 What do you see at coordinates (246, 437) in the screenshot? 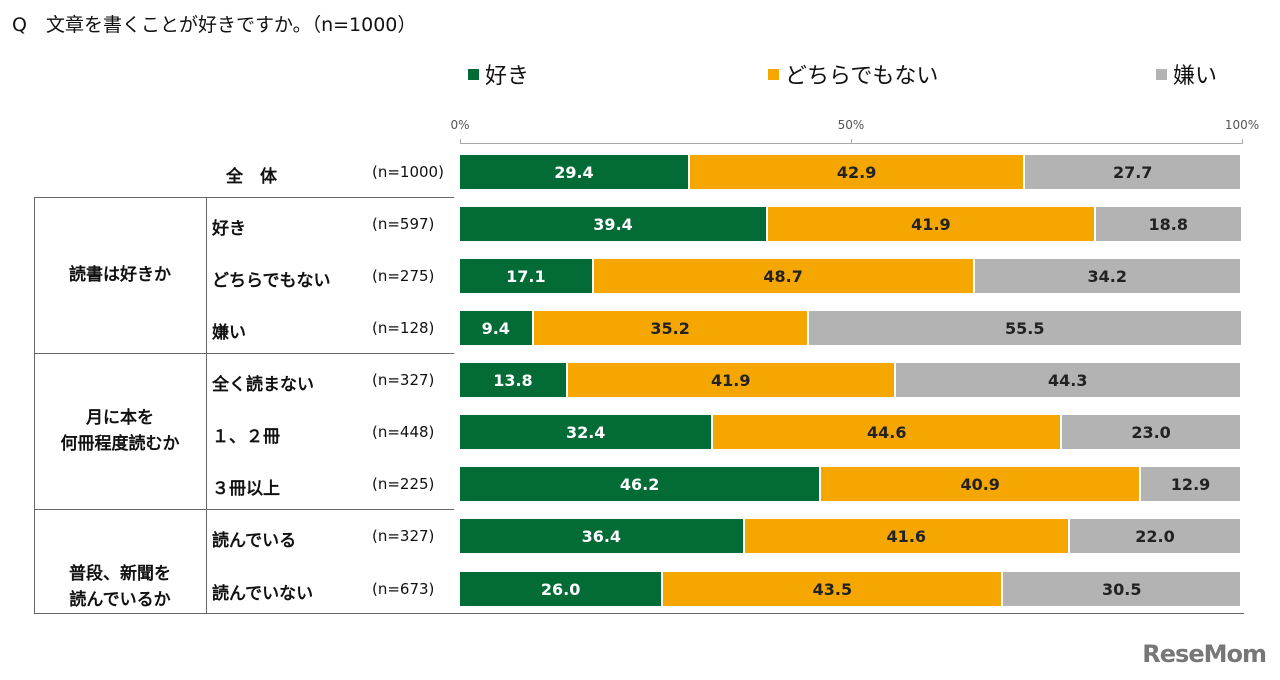
I see `row-label: １、２冊` at bounding box center [246, 437].